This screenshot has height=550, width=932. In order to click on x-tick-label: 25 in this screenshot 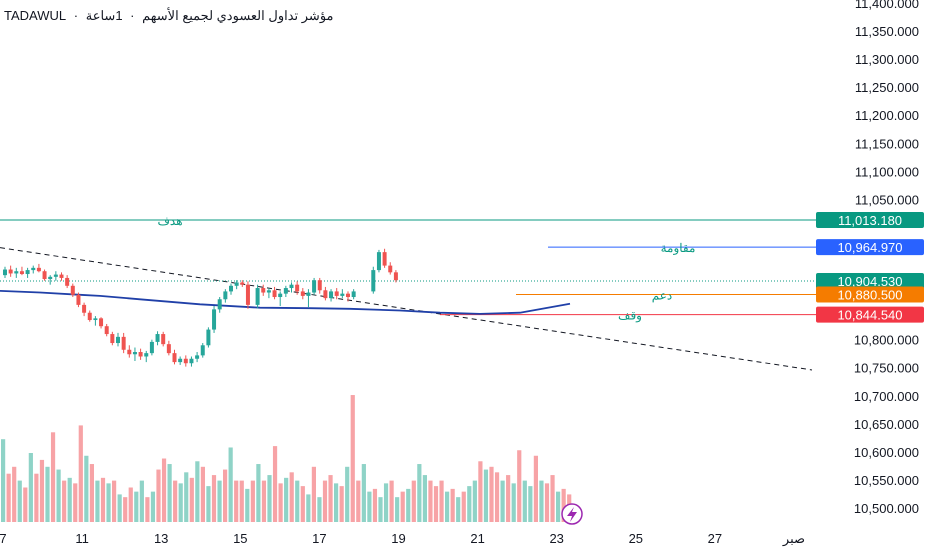, I will do `click(636, 538)`.